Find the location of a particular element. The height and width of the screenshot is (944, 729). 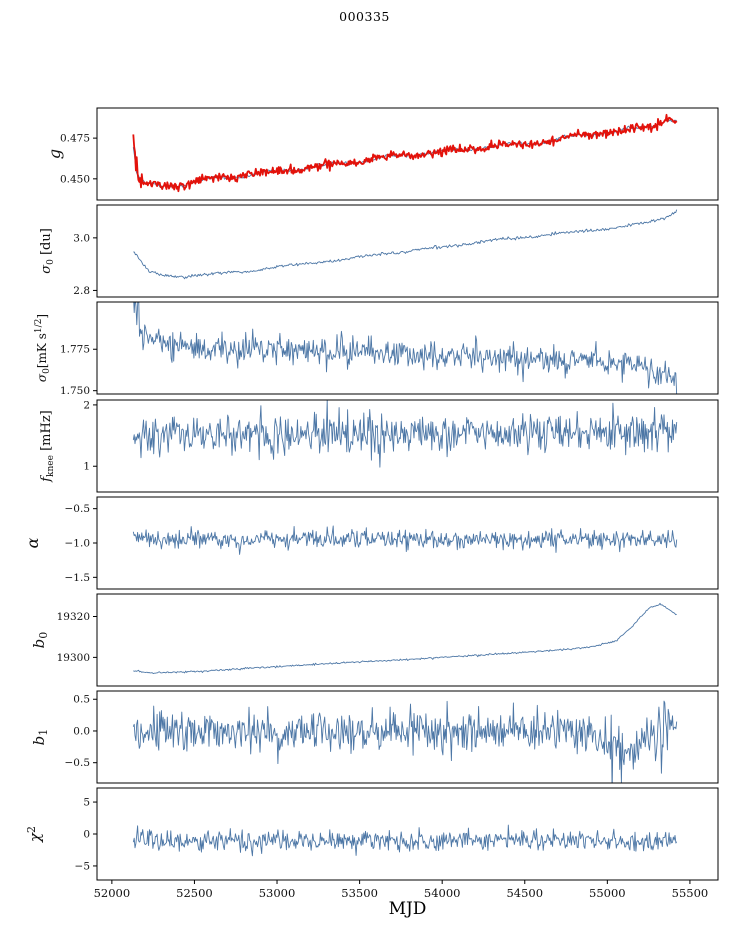

y-tick-label: 2 is located at coordinates (86, 405).